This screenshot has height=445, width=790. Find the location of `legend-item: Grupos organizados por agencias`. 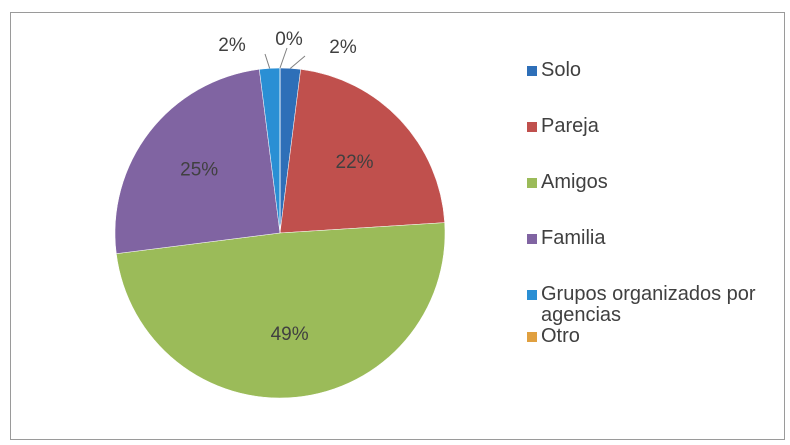

legend-item: Grupos organizados por agencias is located at coordinates (658, 305).